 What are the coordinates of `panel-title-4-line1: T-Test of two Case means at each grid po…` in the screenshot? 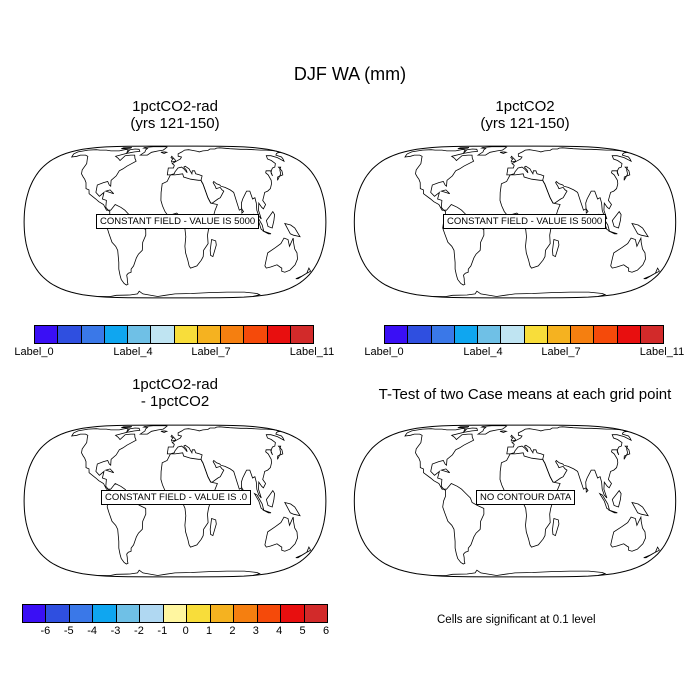 It's located at (525, 394).